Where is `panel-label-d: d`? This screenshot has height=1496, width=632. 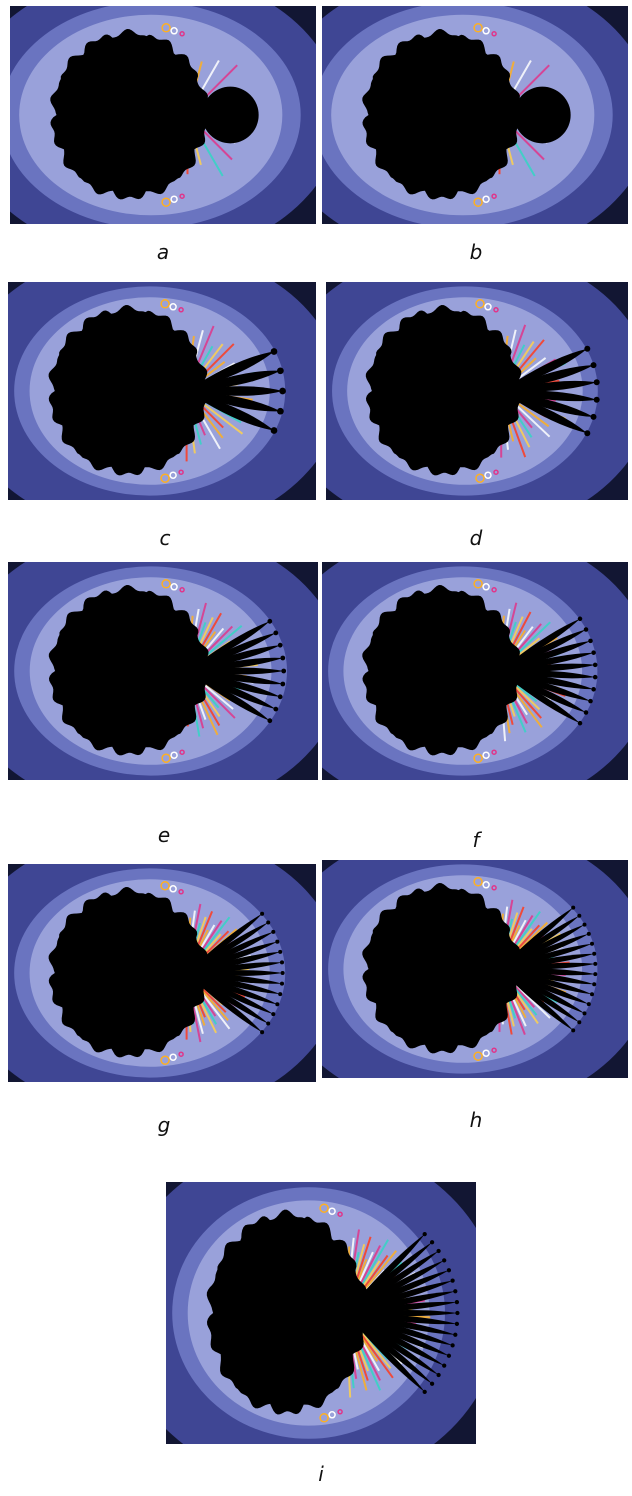 panel-label-d: d is located at coordinates (476, 538).